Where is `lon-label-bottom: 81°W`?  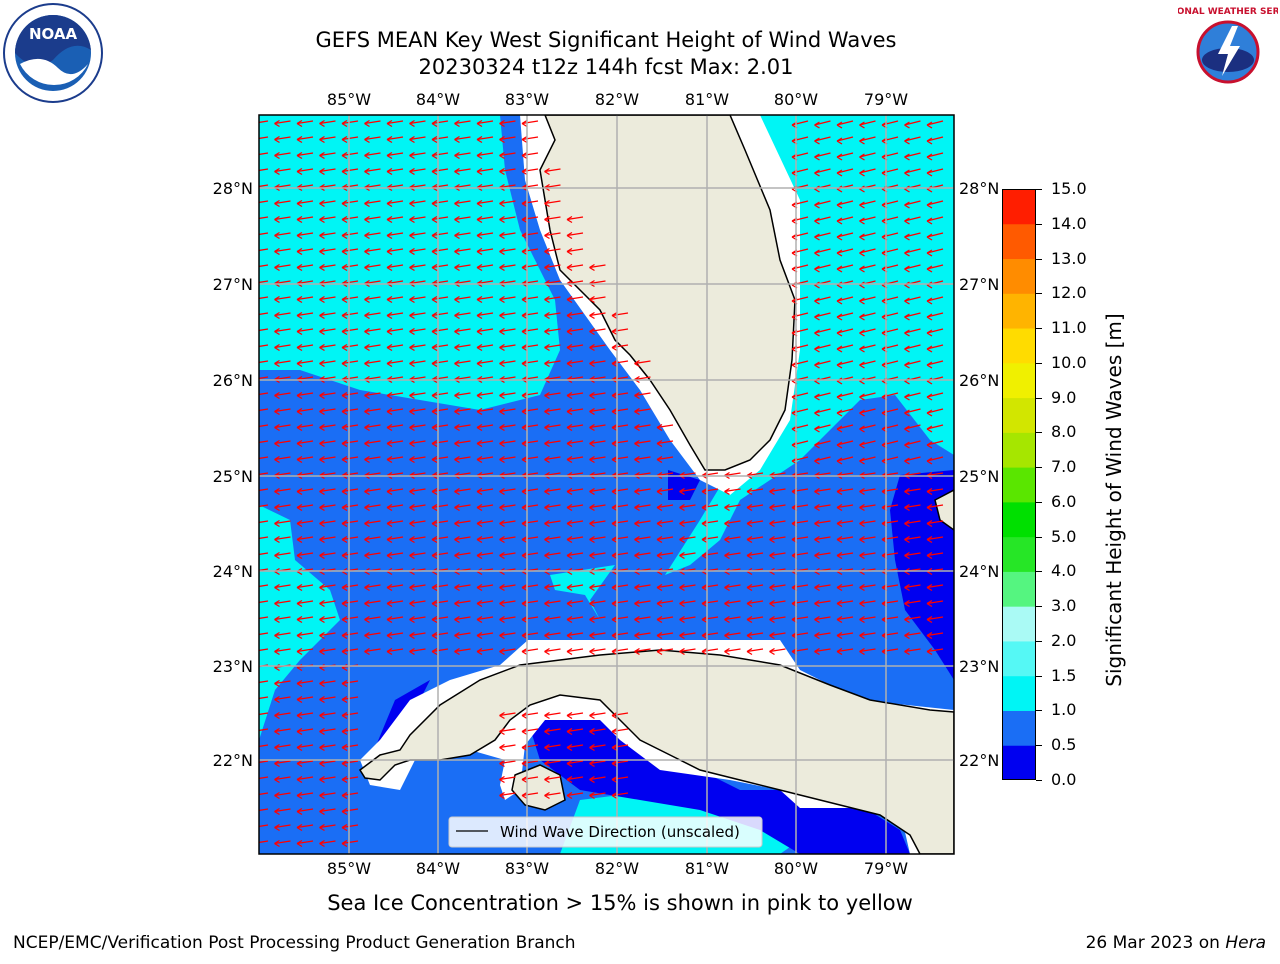 lon-label-bottom: 81°W is located at coordinates (707, 868).